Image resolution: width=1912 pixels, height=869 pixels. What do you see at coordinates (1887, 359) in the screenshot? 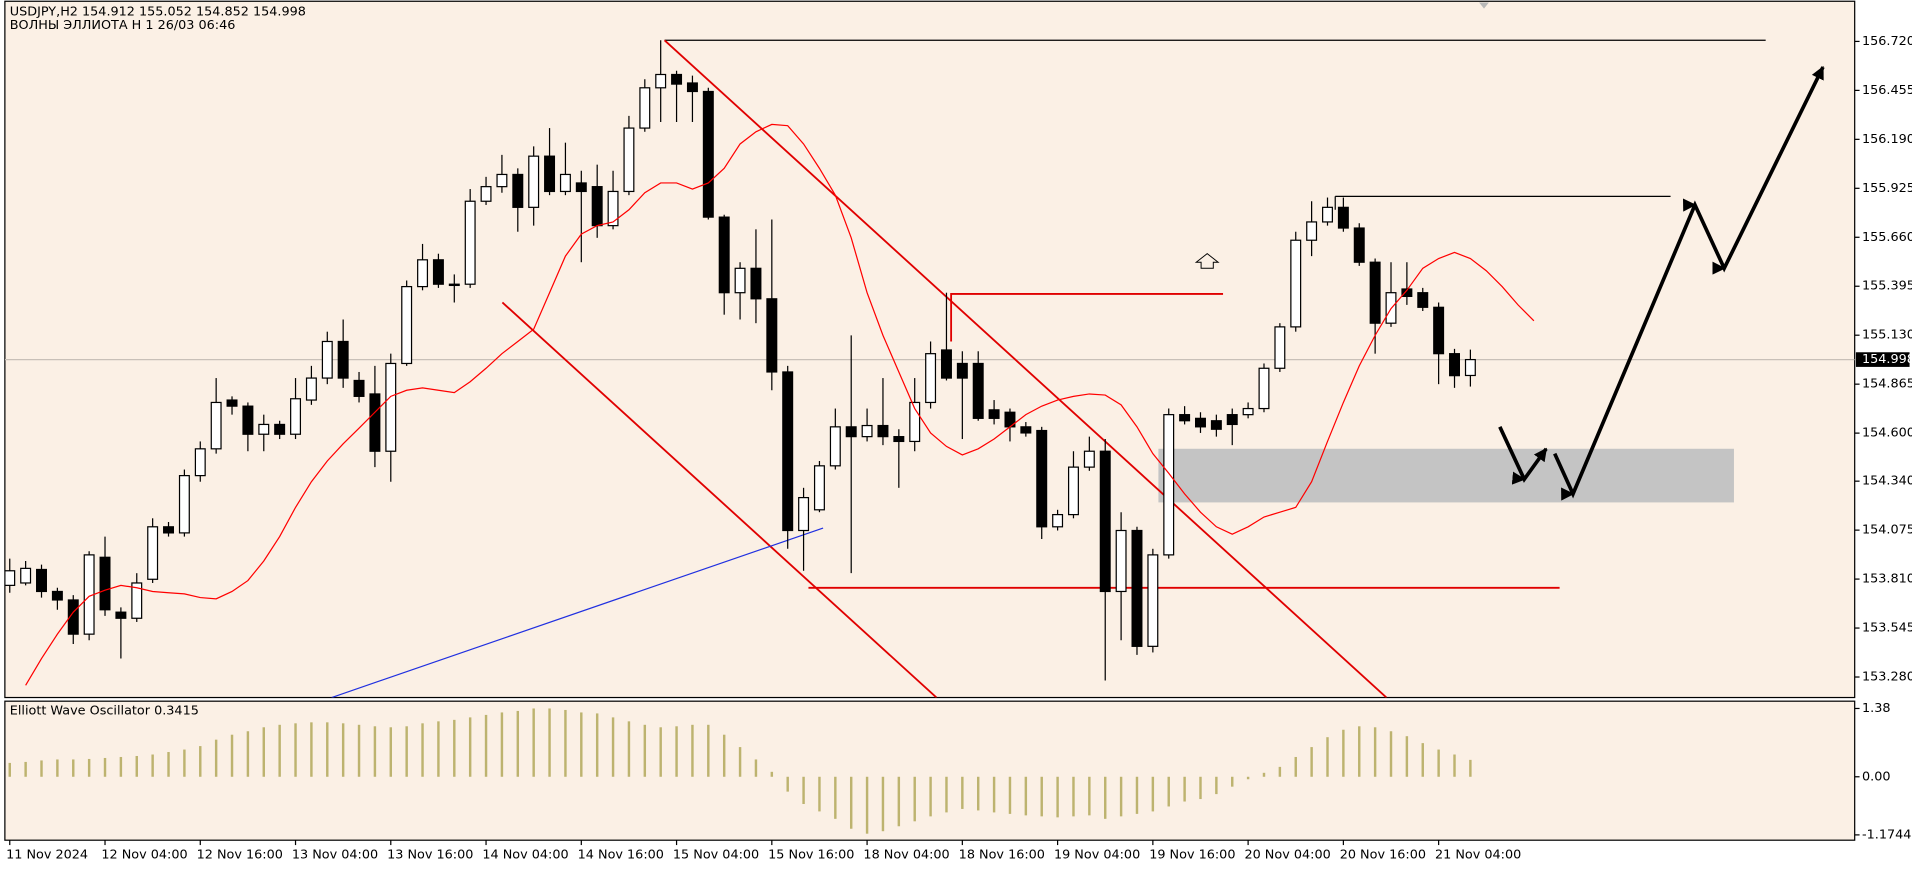
I see `last-price-label: 154.998` at bounding box center [1887, 359].